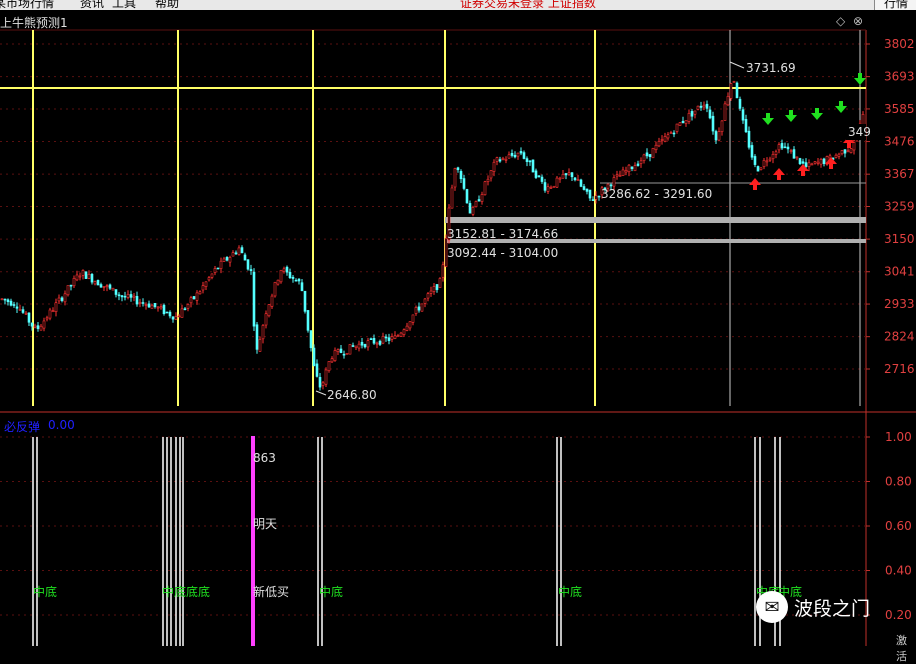 This screenshot has height=664, width=916. I want to click on price-tick-label: 2933, so click(899, 304).